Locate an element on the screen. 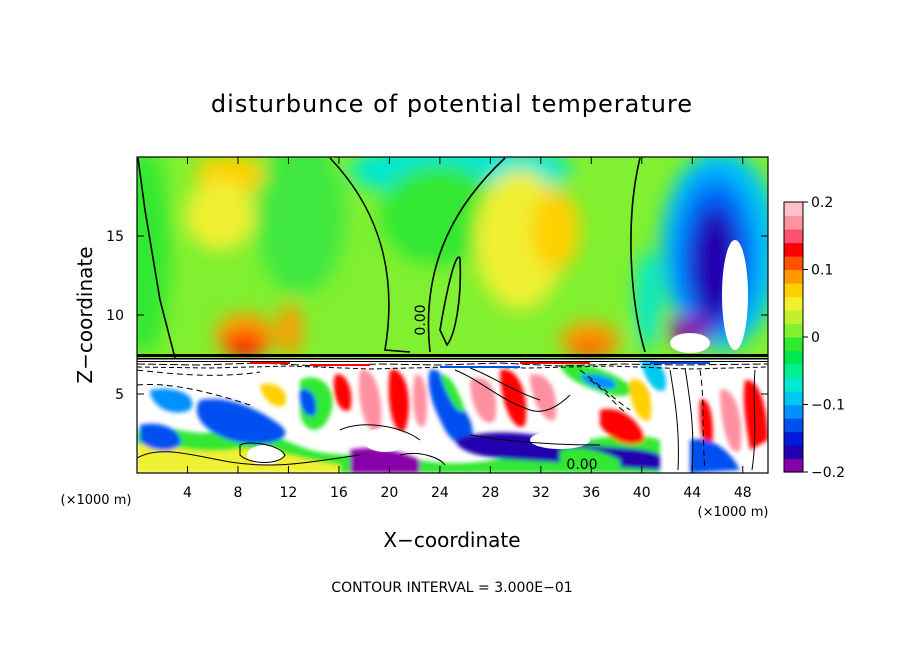  x-axis-label: X−coordinate is located at coordinates (451, 540).